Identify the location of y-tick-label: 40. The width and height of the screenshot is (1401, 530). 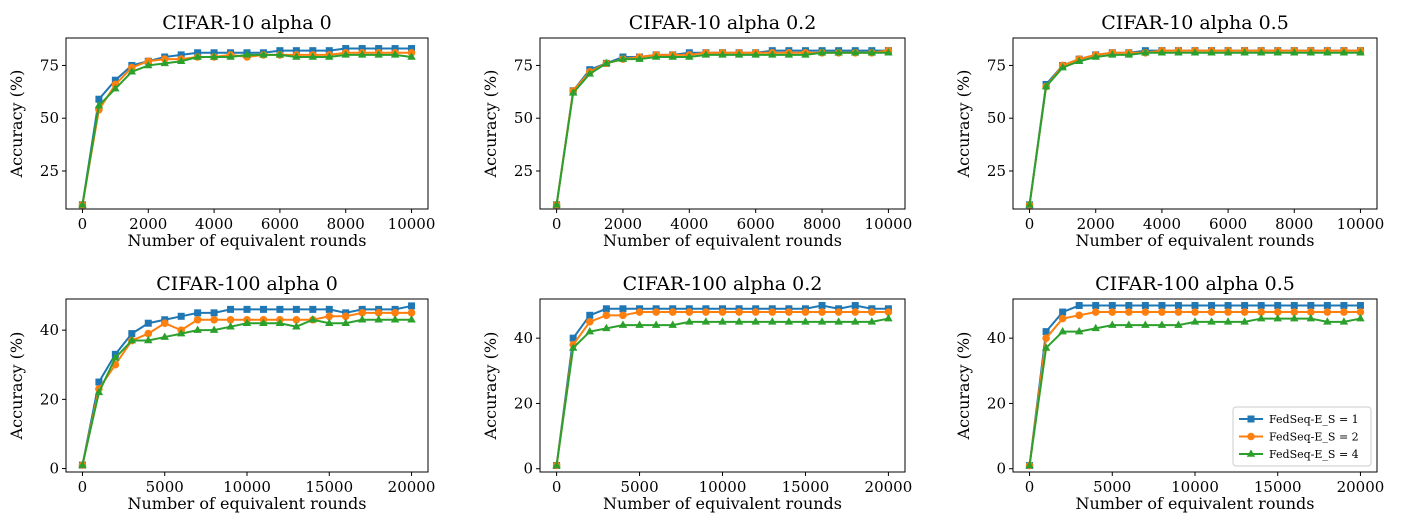
(49, 330).